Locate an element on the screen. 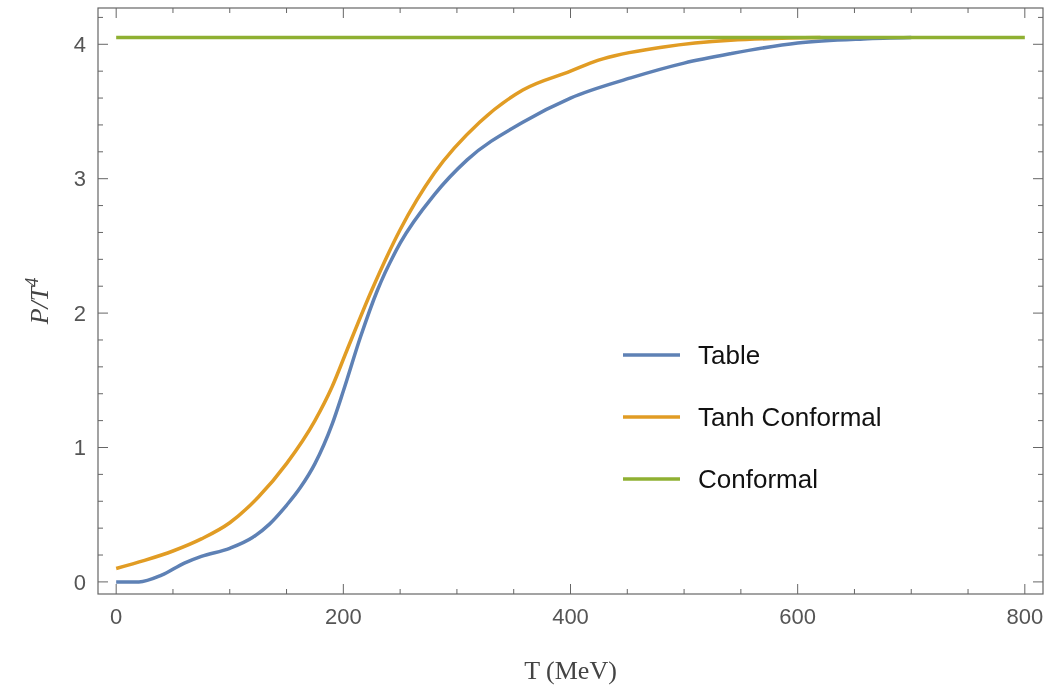  x-tick-label: 400 is located at coordinates (570, 616).